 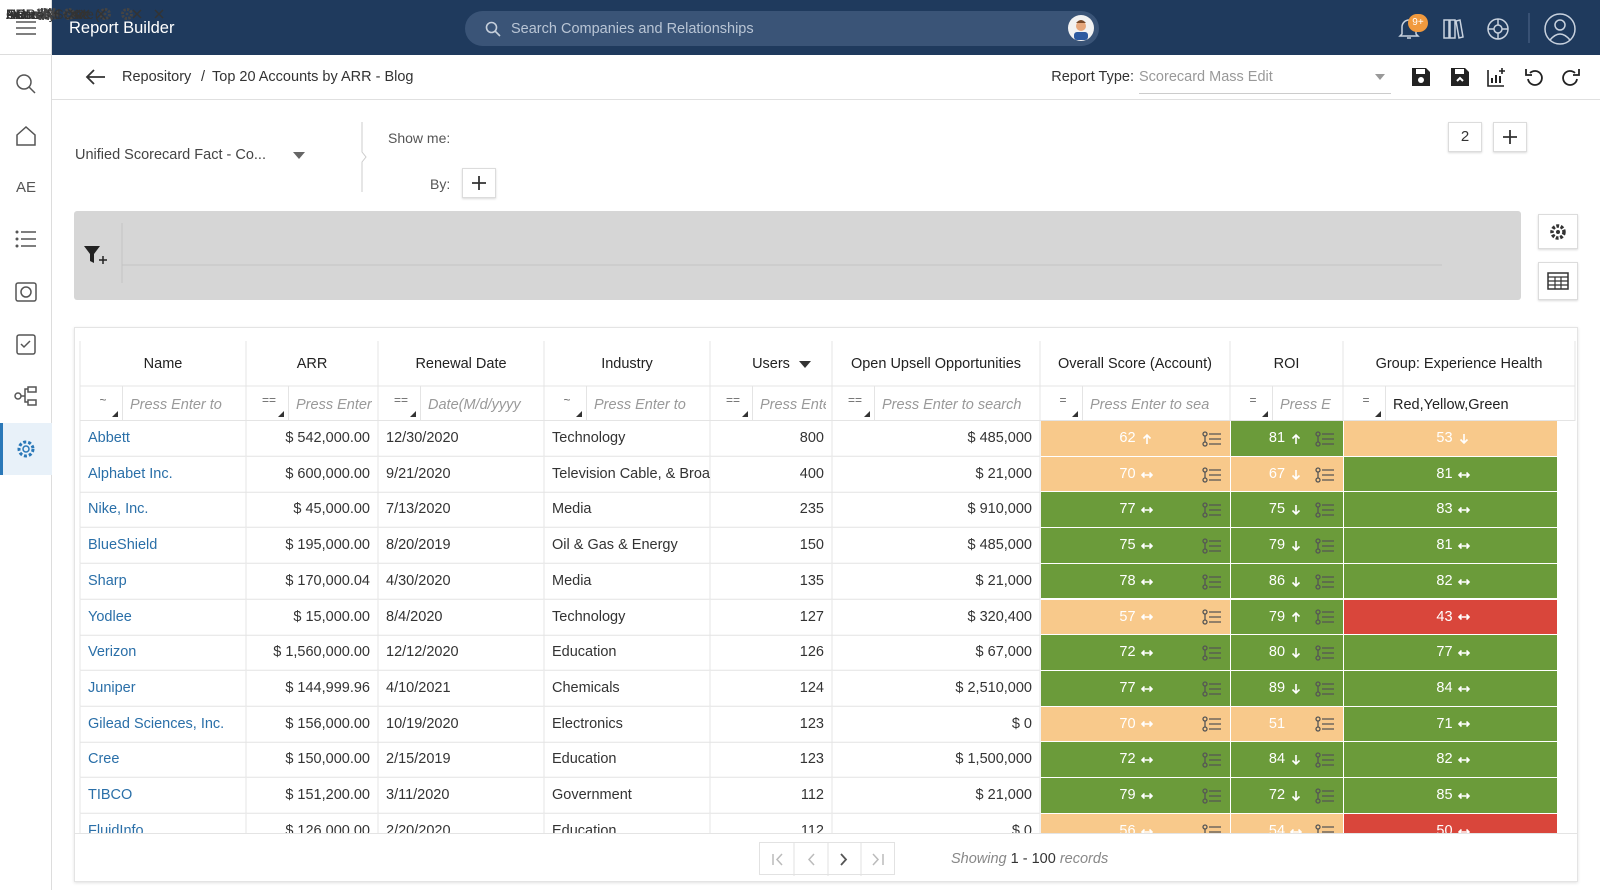 I want to click on column-header: ARR, so click(x=312, y=364).